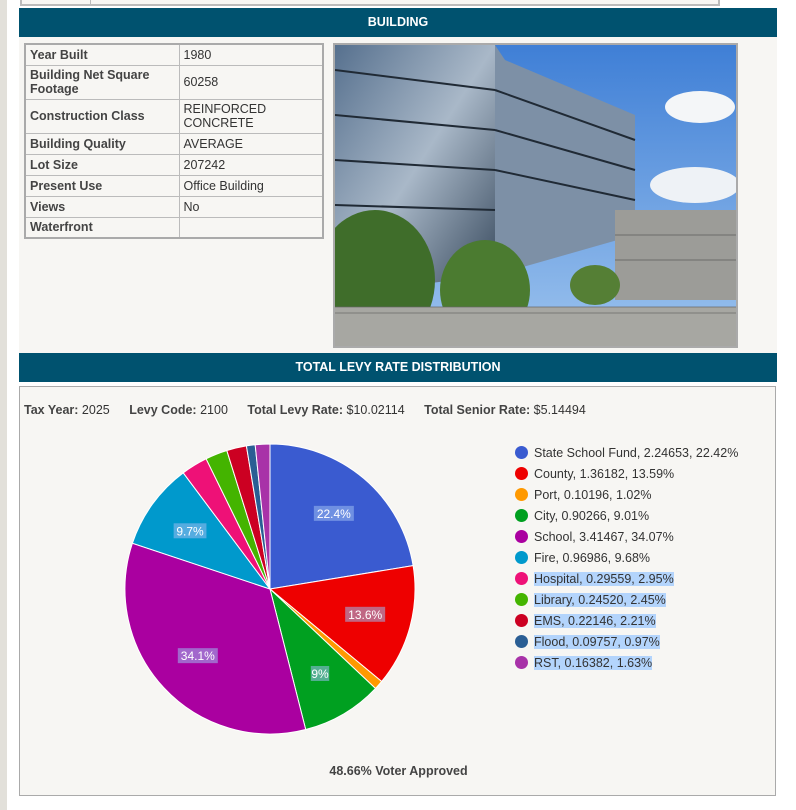 The image size is (796, 810). Describe the element at coordinates (295, 410) in the screenshot. I see `total-levy-label: Total Levy Rate:` at that location.